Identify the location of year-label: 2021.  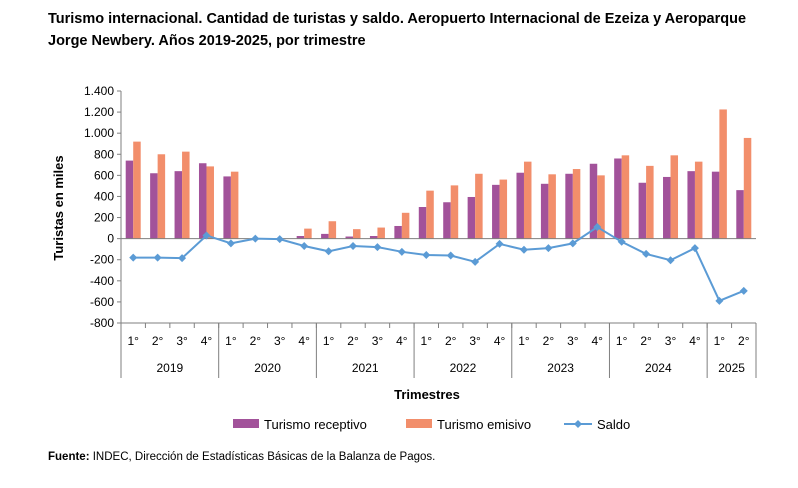
(365, 368).